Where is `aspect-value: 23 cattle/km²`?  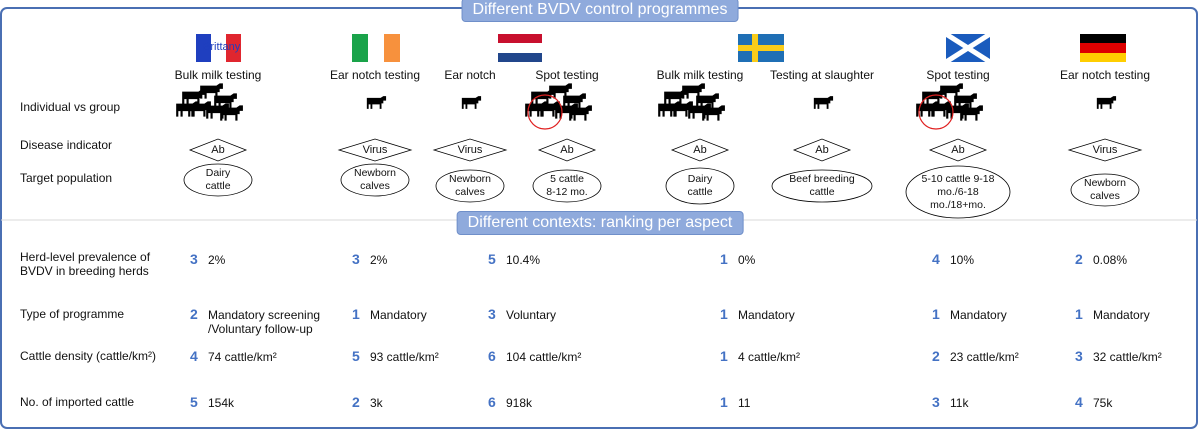 aspect-value: 23 cattle/km² is located at coordinates (984, 357).